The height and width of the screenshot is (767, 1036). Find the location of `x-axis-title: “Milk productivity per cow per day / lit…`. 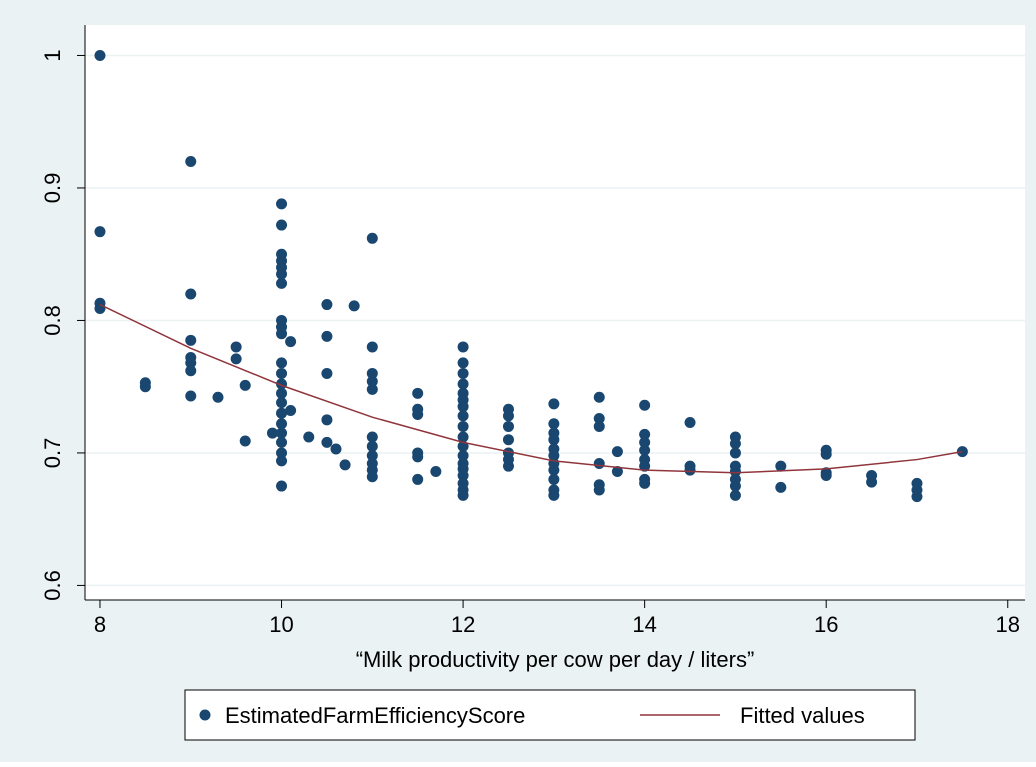

x-axis-title: “Milk productivity per cow per day / lit… is located at coordinates (555, 659).